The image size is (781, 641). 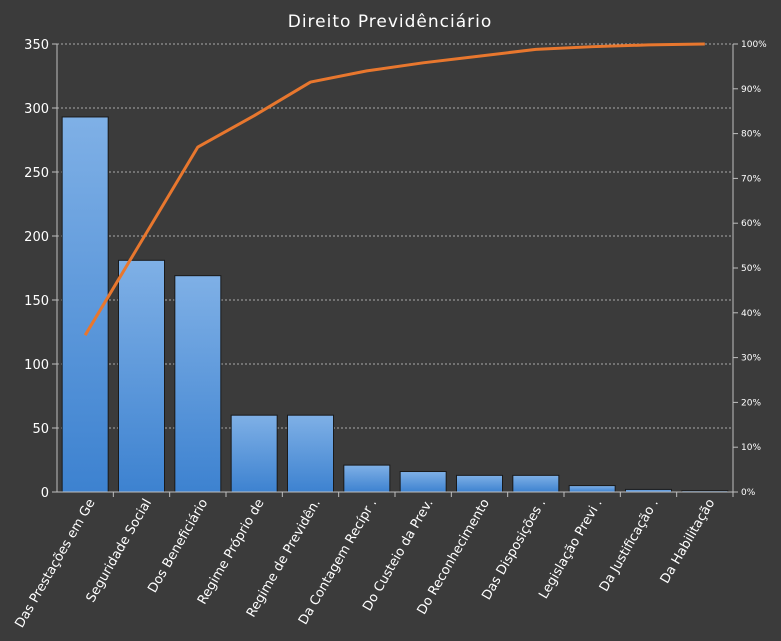 What do you see at coordinates (751, 90) in the screenshot?
I see `y2-tick-label: 90%` at bounding box center [751, 90].